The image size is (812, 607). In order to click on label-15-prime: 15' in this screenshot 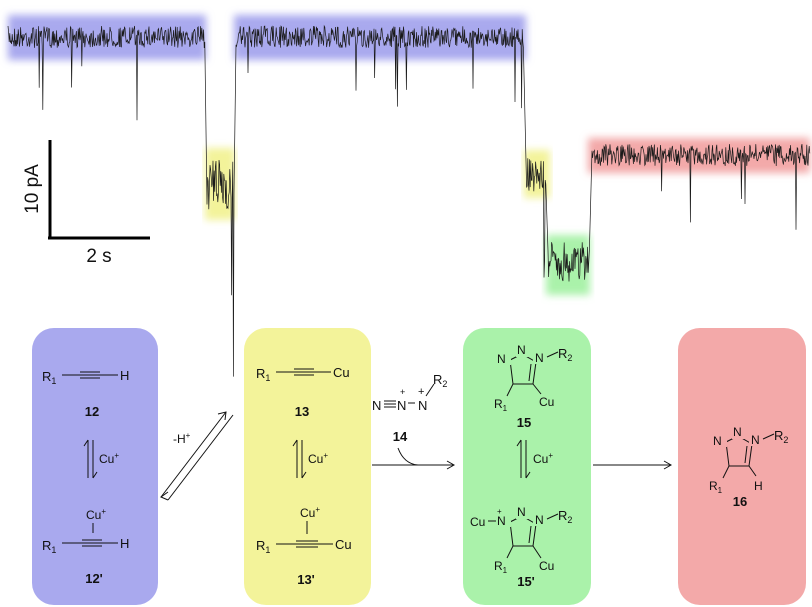, I will do `click(526, 581)`.